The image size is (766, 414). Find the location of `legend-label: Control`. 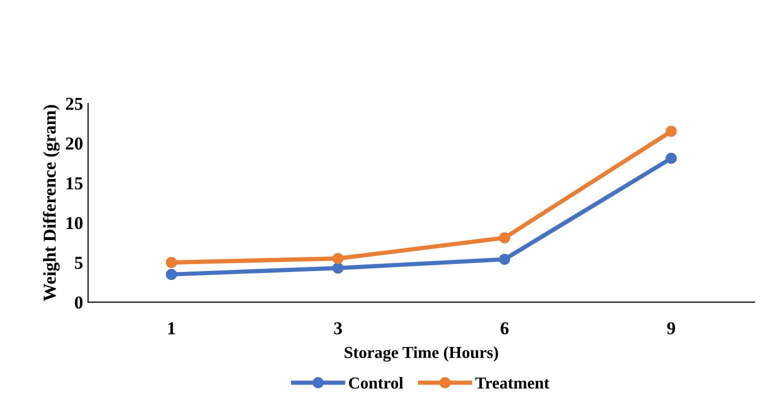

legend-label: Control is located at coordinates (376, 382).